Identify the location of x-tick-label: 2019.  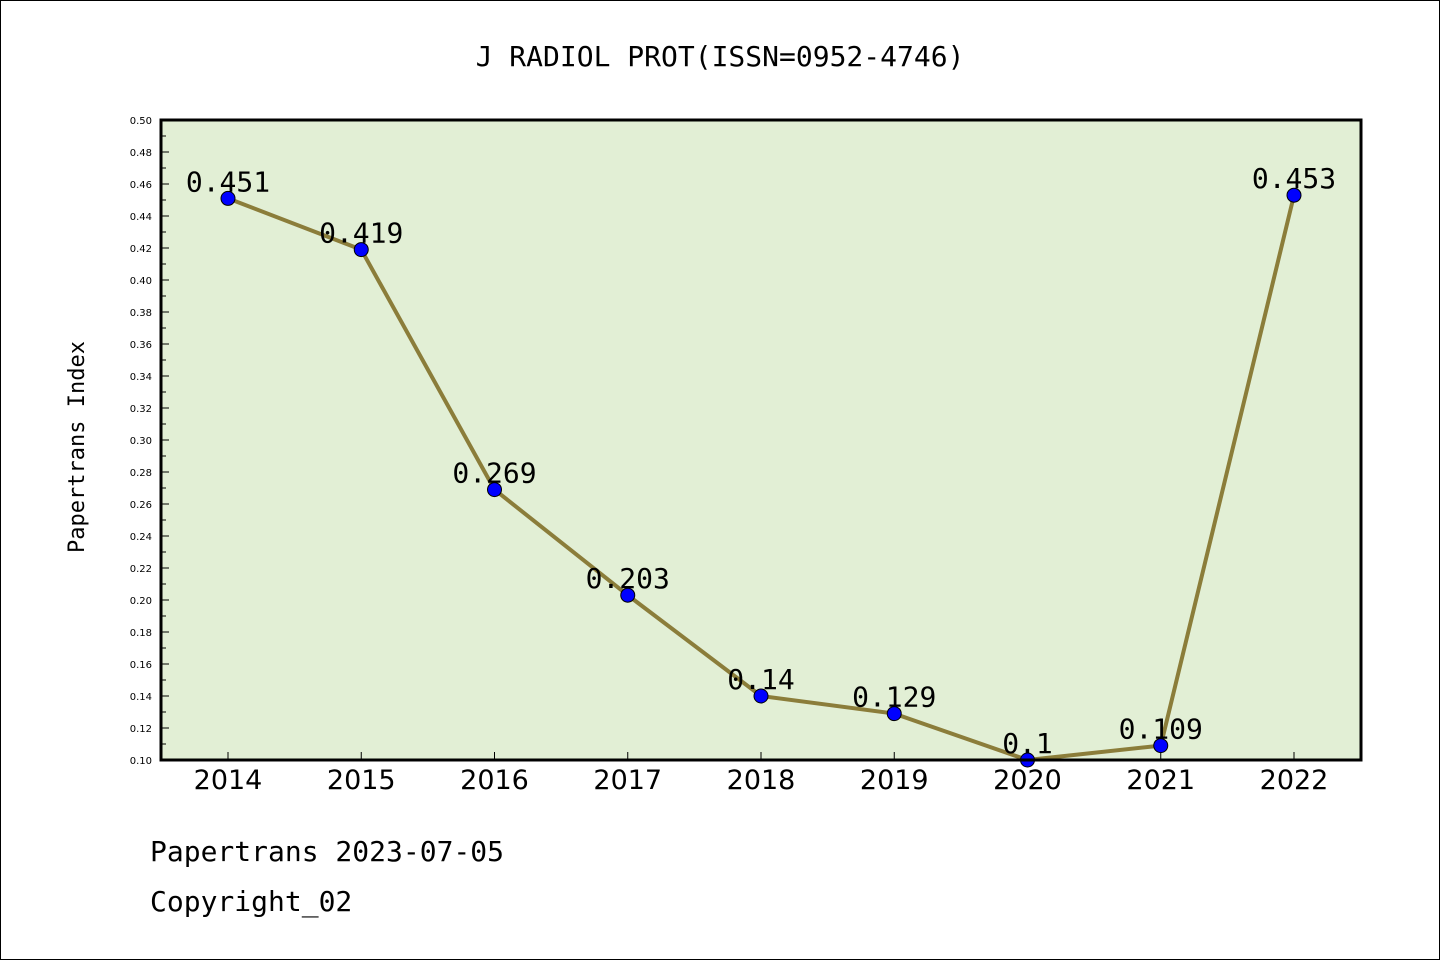
(894, 780).